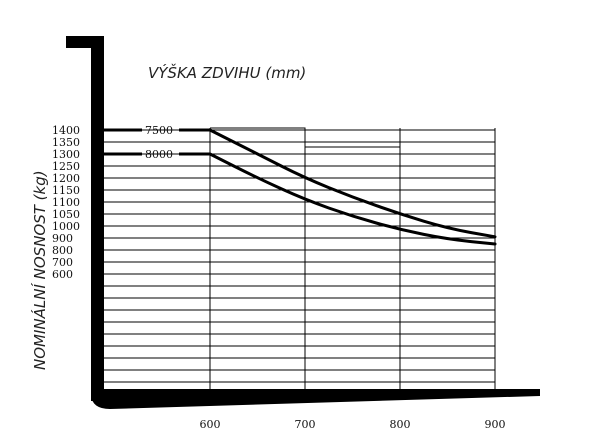 The height and width of the screenshot is (432, 596). Describe the element at coordinates (227, 72) in the screenshot. I see `chart-title: VÝŠKA ZDVIHU (mm)` at that location.